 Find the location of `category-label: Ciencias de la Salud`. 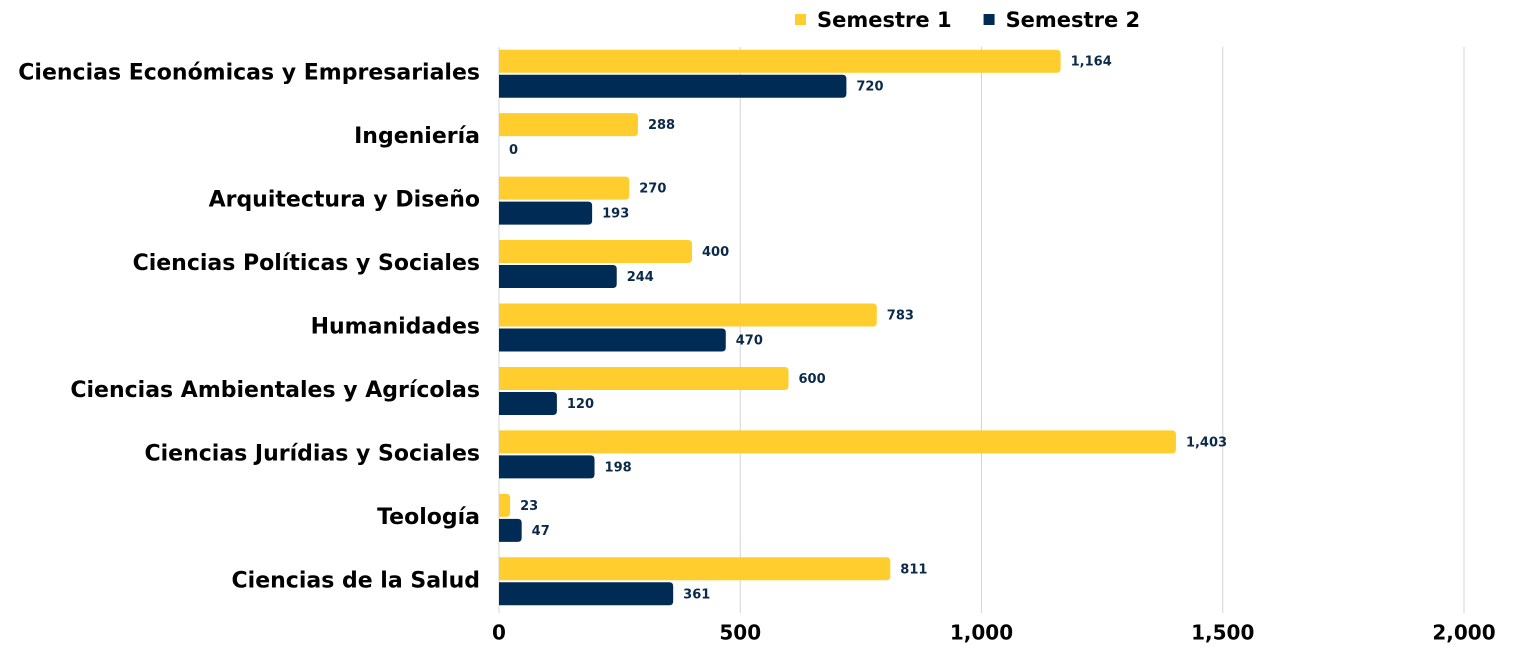

category-label: Ciencias de la Salud is located at coordinates (356, 580).